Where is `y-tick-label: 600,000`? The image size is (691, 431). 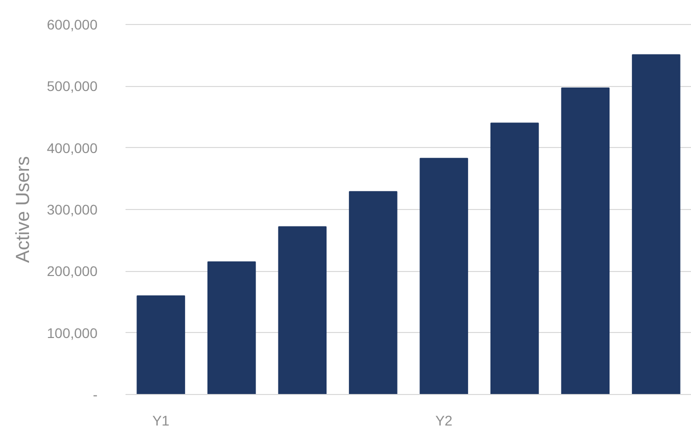
y-tick-label: 600,000 is located at coordinates (72, 24).